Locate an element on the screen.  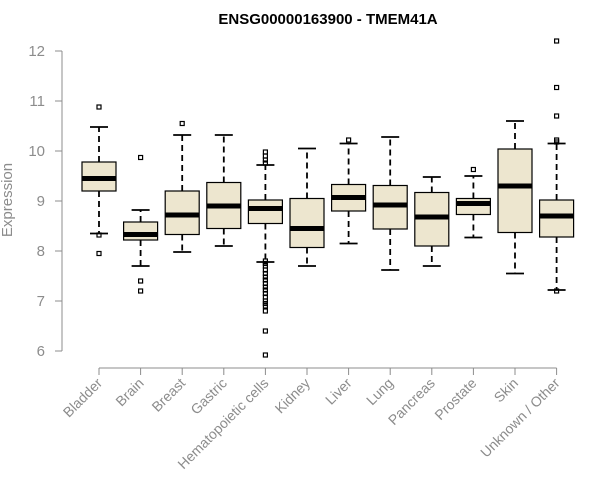
x-tick-label: Prostate is located at coordinates (455, 399).